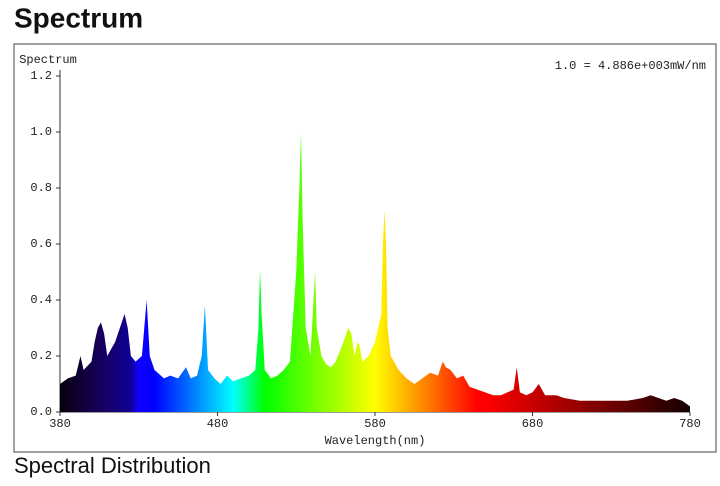  Describe the element at coordinates (41, 76) in the screenshot. I see `y-tick-label: 1.2` at that location.